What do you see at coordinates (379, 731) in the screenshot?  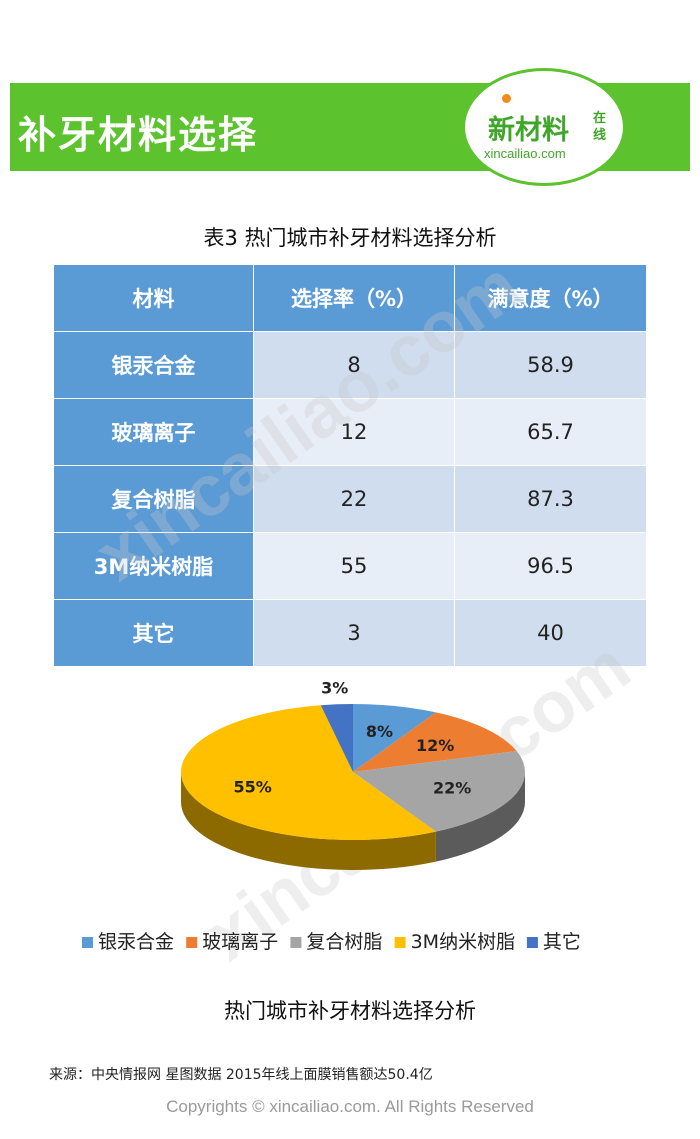 I see `pie-label: 8%` at bounding box center [379, 731].